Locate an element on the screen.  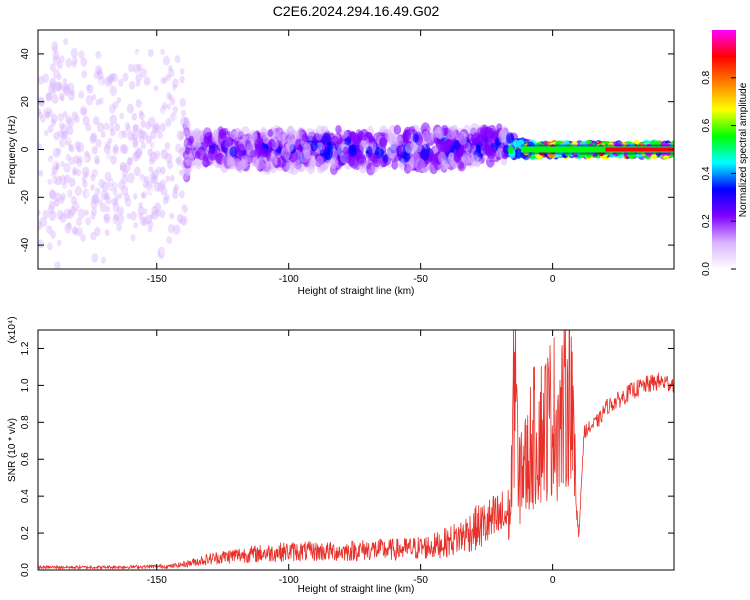
colorbar-tick-label: 0.8 is located at coordinates (706, 77).